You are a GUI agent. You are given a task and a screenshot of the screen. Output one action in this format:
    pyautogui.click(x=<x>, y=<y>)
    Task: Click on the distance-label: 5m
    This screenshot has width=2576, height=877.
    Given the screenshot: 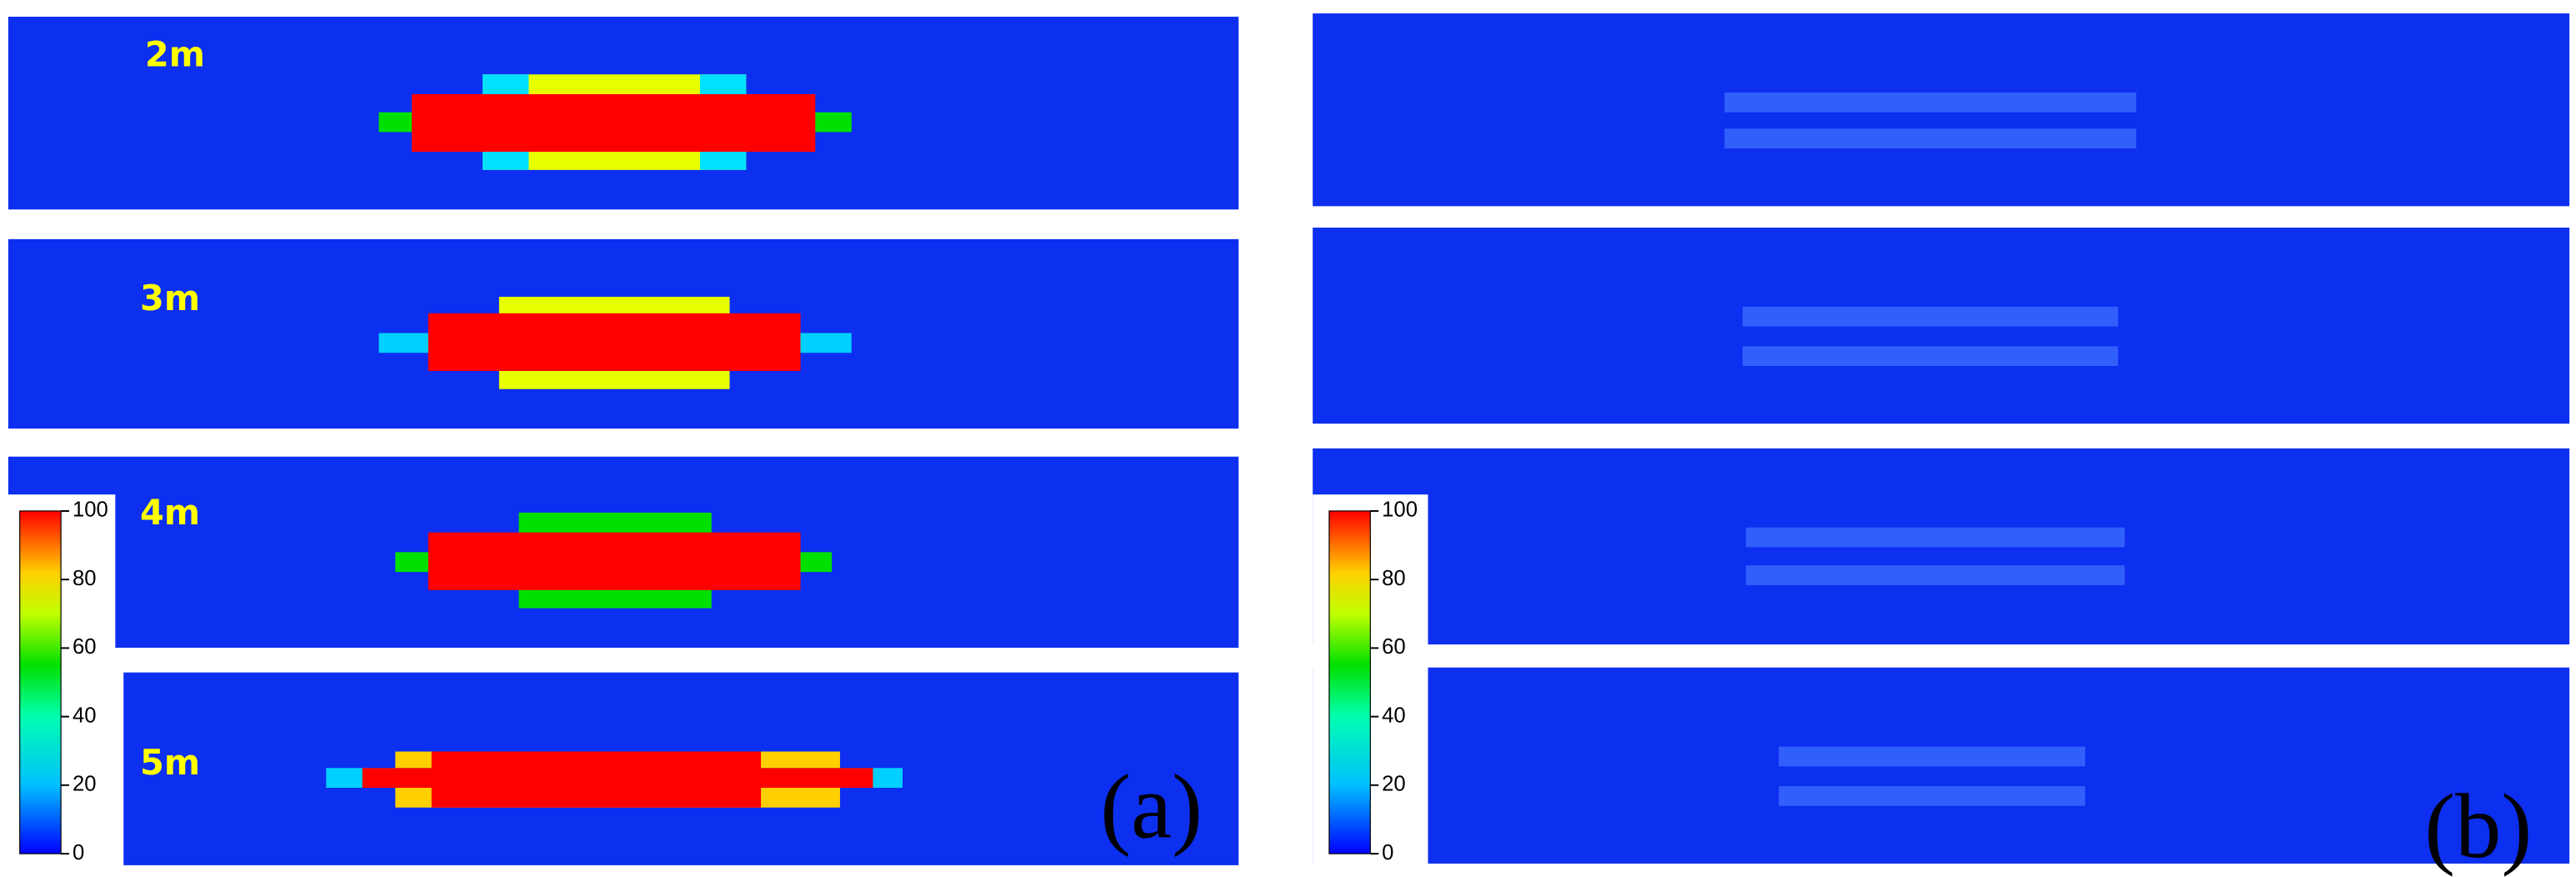 What is the action you would take?
    pyautogui.click(x=170, y=763)
    